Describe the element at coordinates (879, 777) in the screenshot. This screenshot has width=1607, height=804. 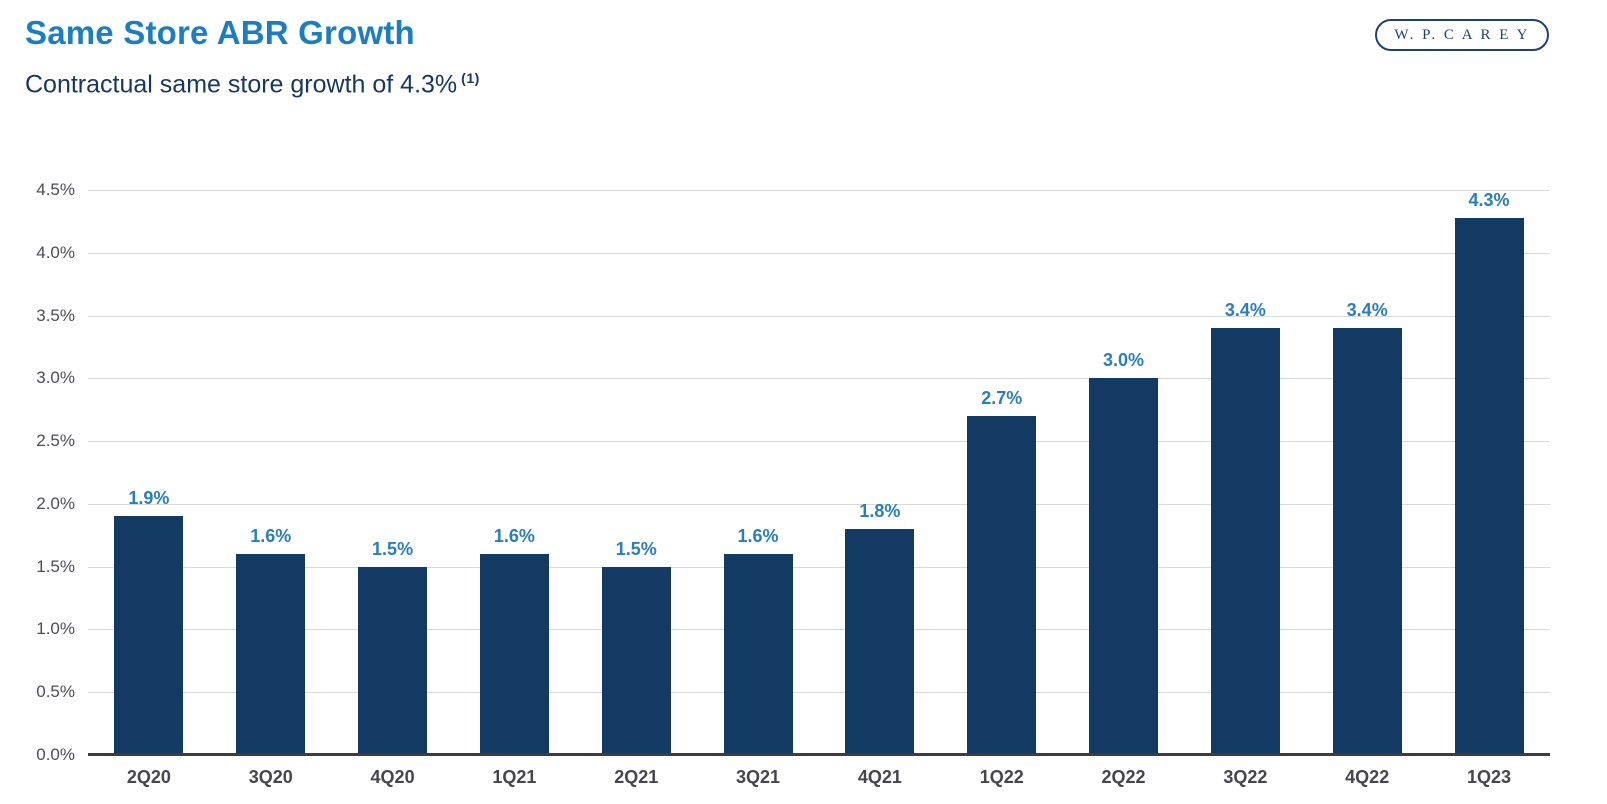
I see `x-axis-tick-label: 4Q21` at that location.